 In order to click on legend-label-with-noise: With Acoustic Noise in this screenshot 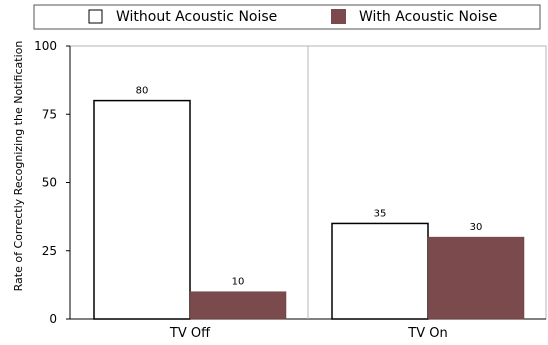, I will do `click(428, 17)`.